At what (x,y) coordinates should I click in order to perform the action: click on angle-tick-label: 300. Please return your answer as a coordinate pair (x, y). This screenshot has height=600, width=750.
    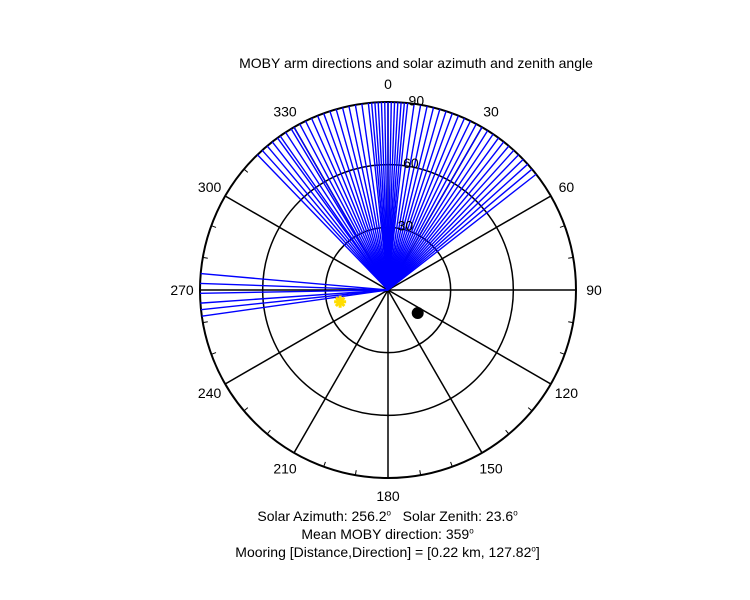
    Looking at the image, I should click on (210, 187).